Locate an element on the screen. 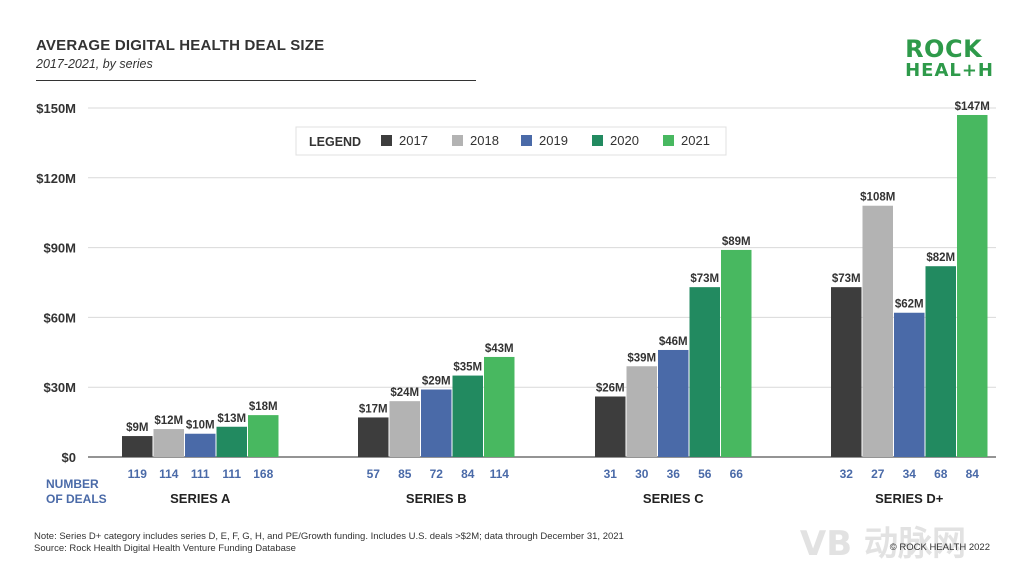 Image resolution: width=1024 pixels, height=576 pixels. deal-count-label: 31 is located at coordinates (611, 474).